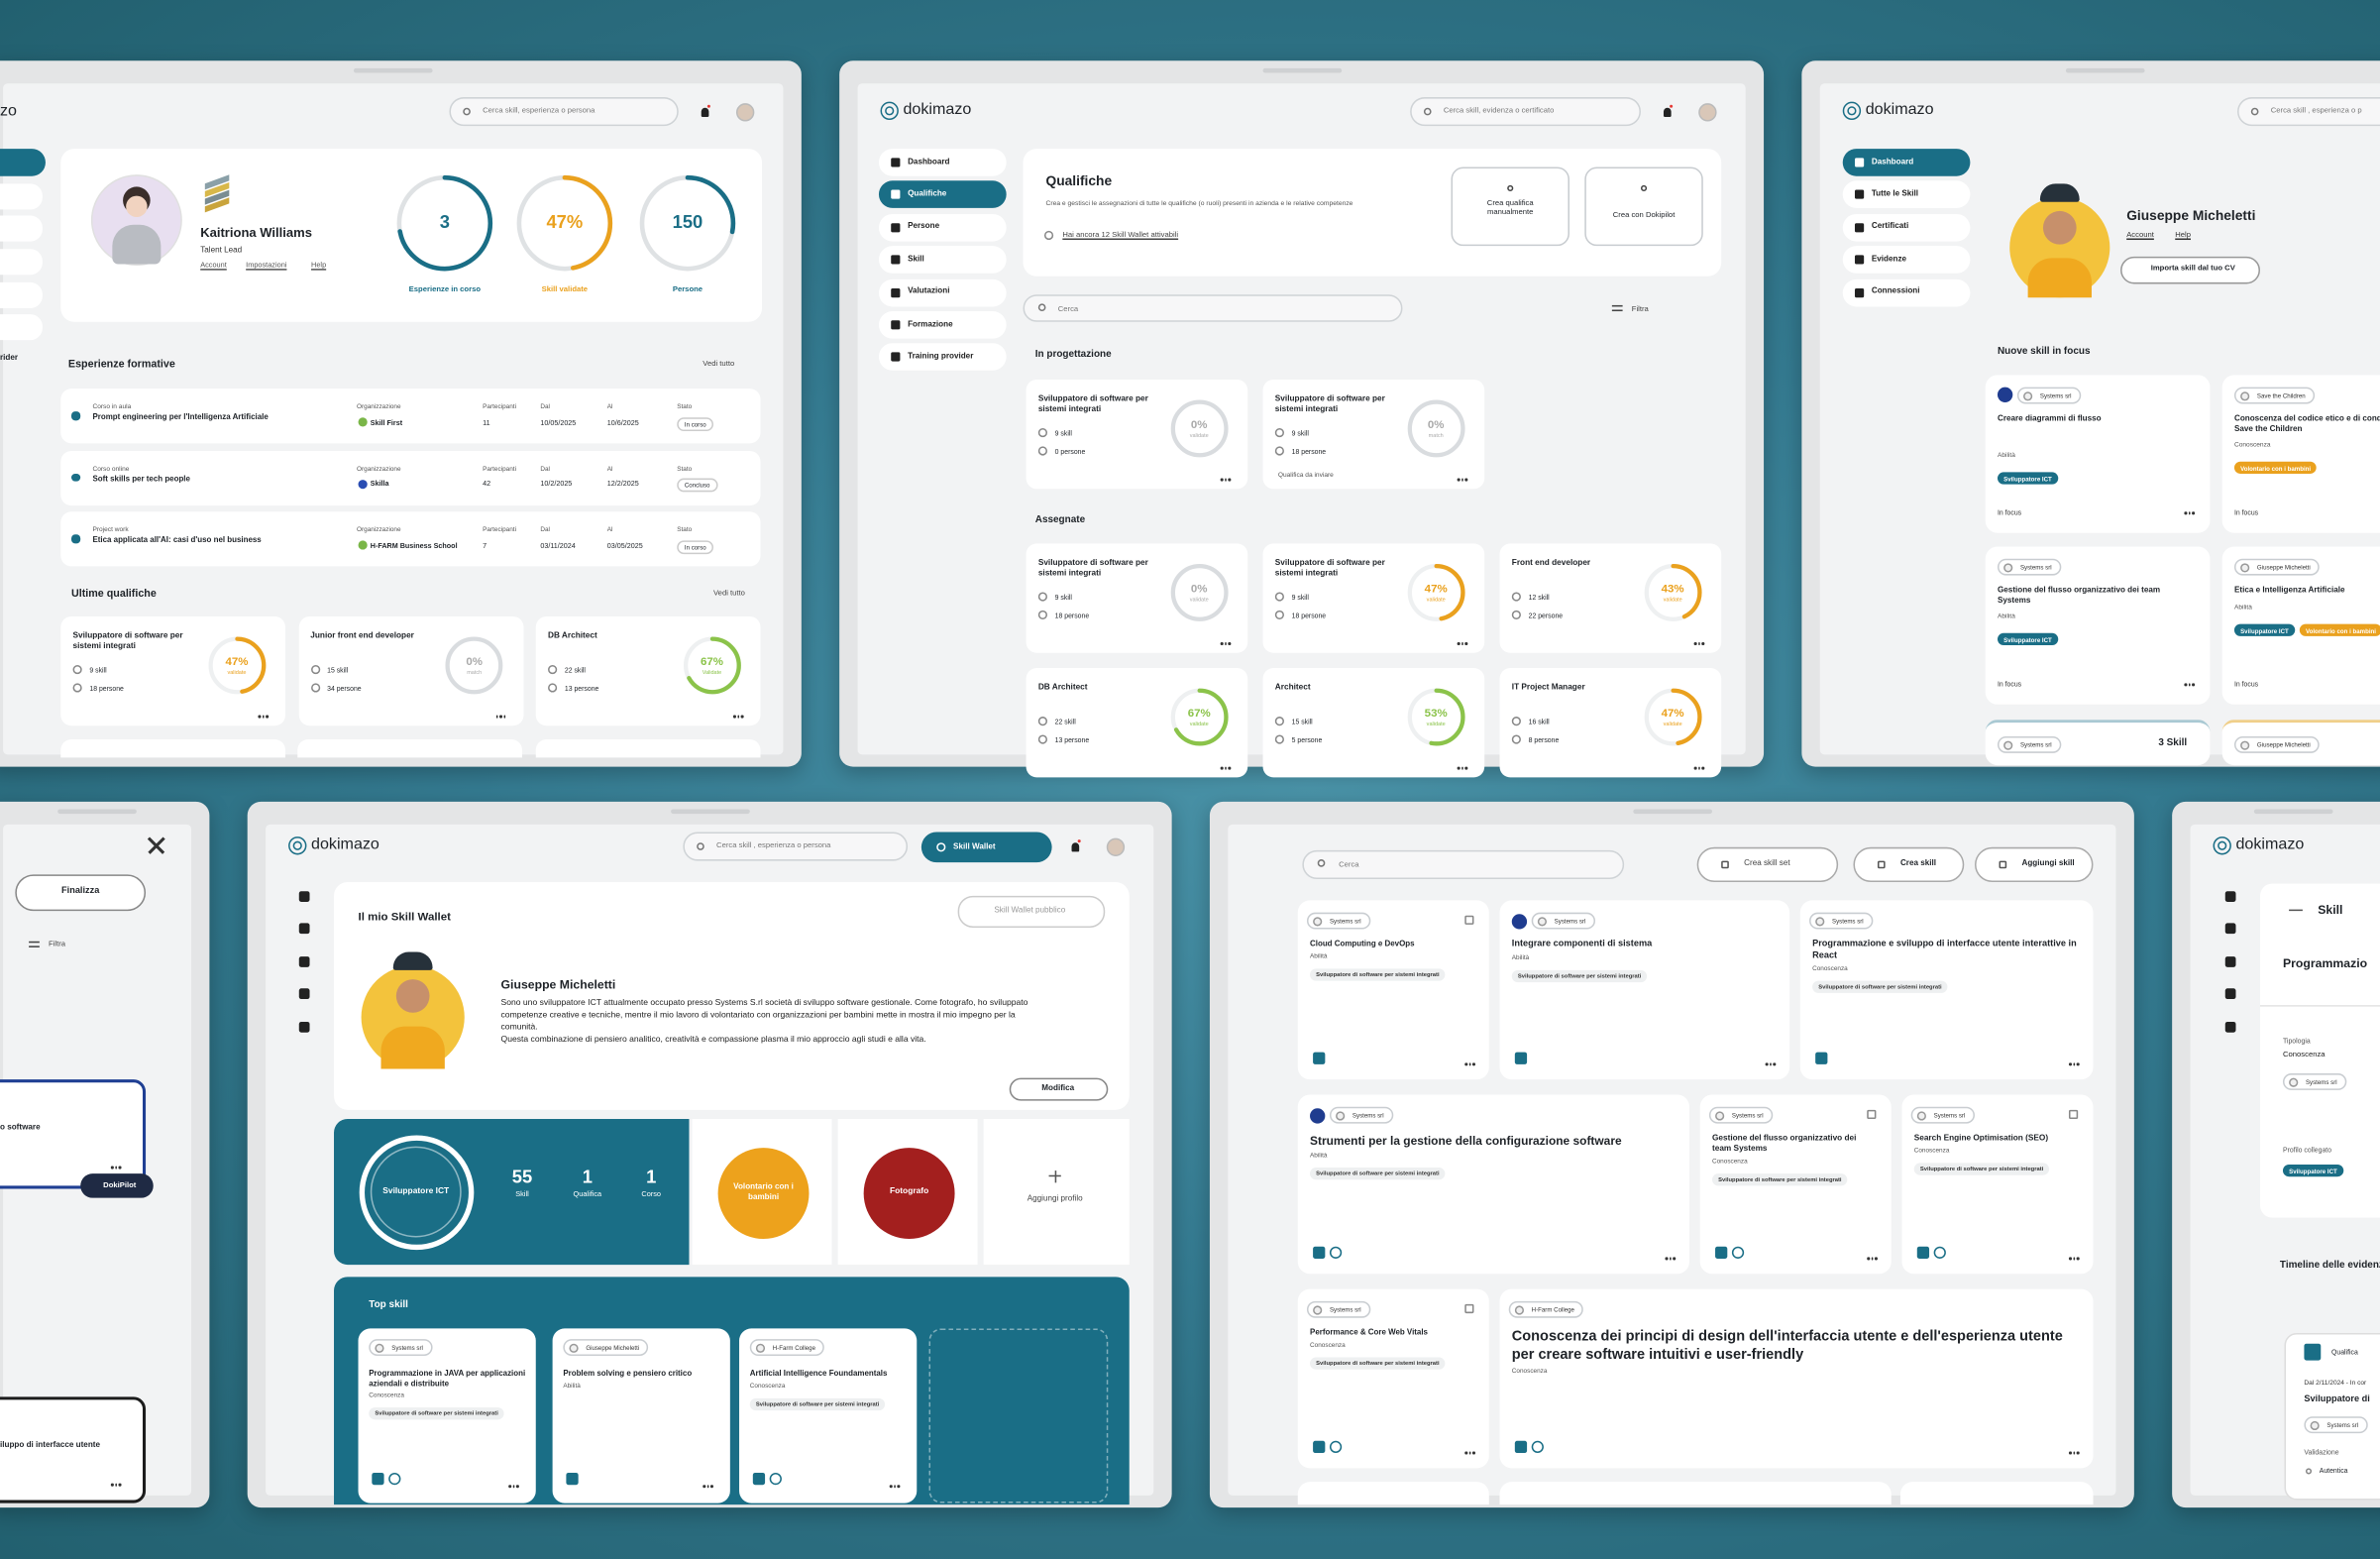 The image size is (2380, 1559). I want to click on card-percent: 0%, so click(1199, 424).